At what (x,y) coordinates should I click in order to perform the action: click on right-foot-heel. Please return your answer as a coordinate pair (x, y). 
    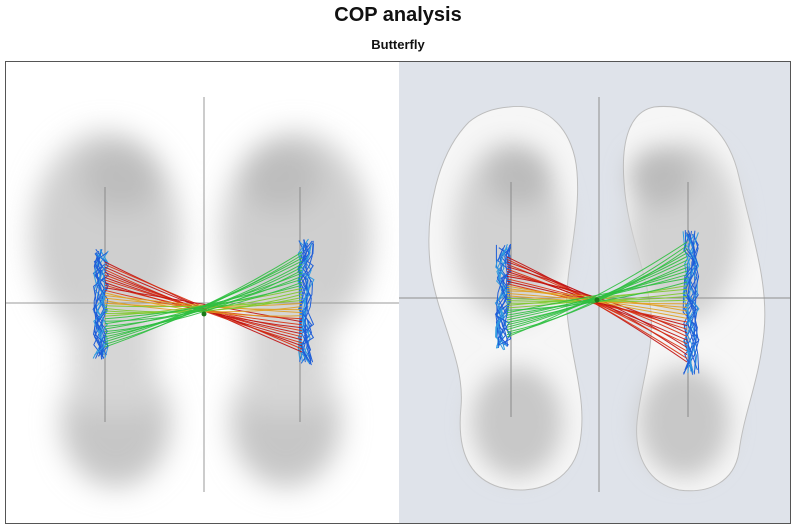
    Looking at the image, I should click on (684, 422).